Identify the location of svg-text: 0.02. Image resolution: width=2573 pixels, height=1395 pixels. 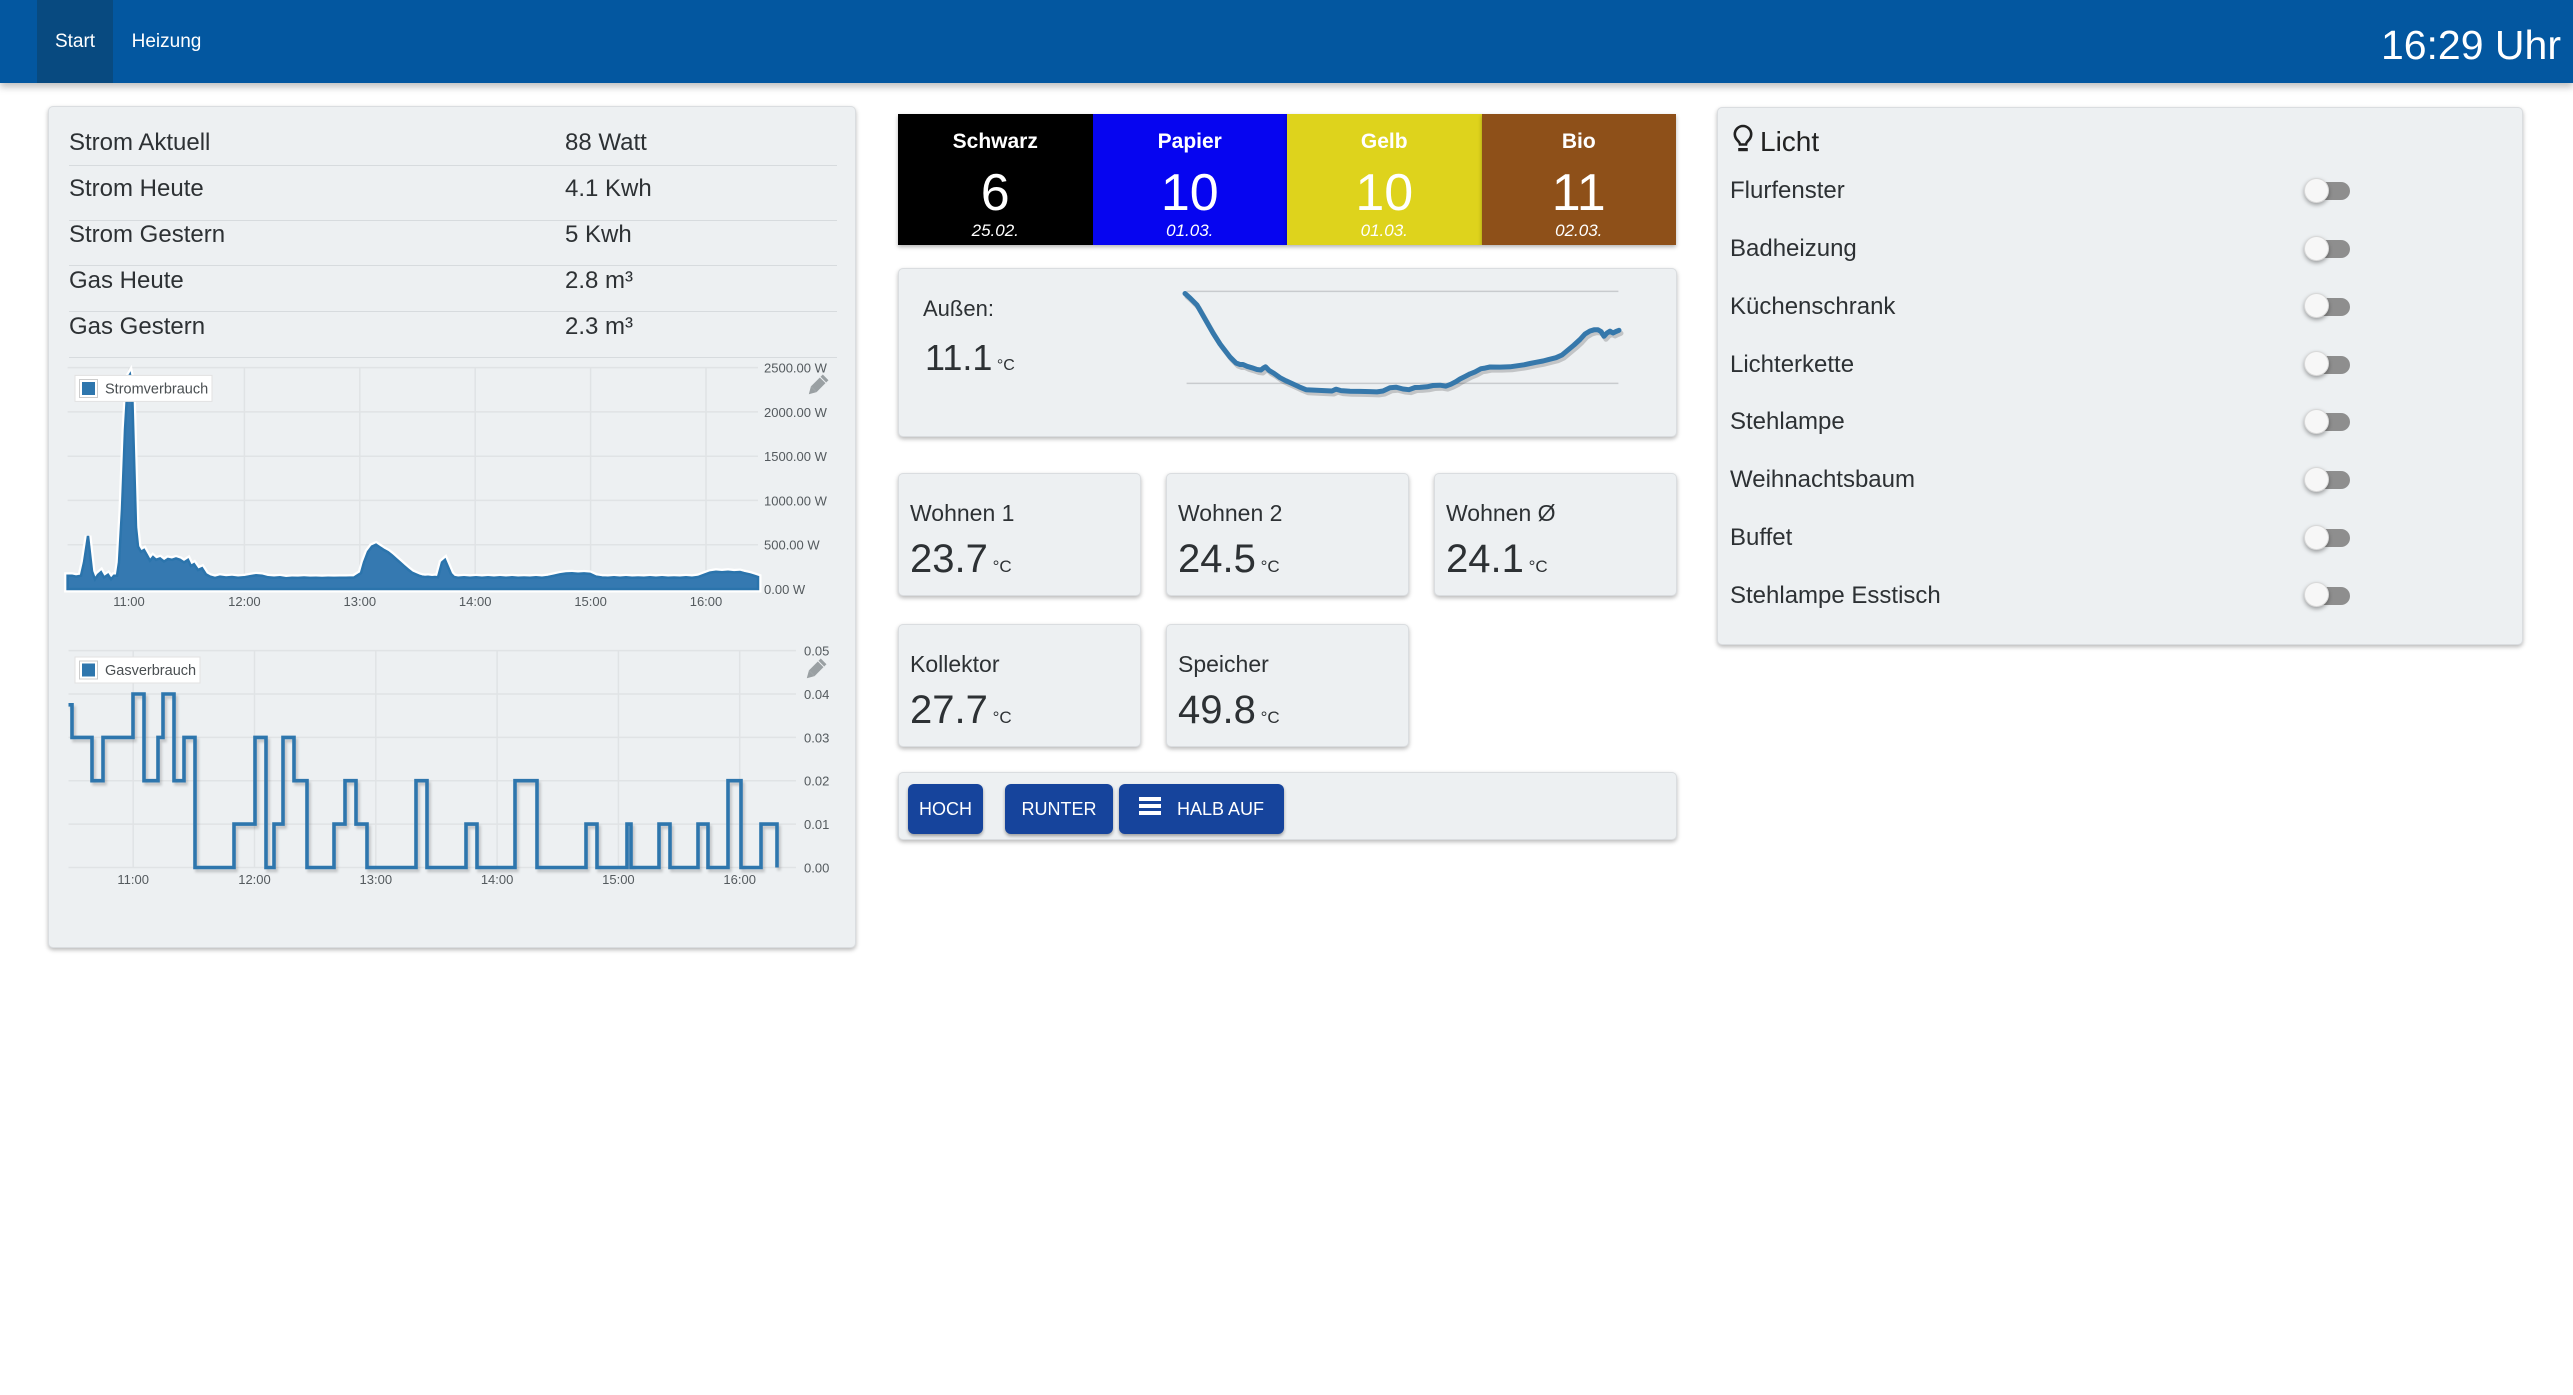
(816, 781).